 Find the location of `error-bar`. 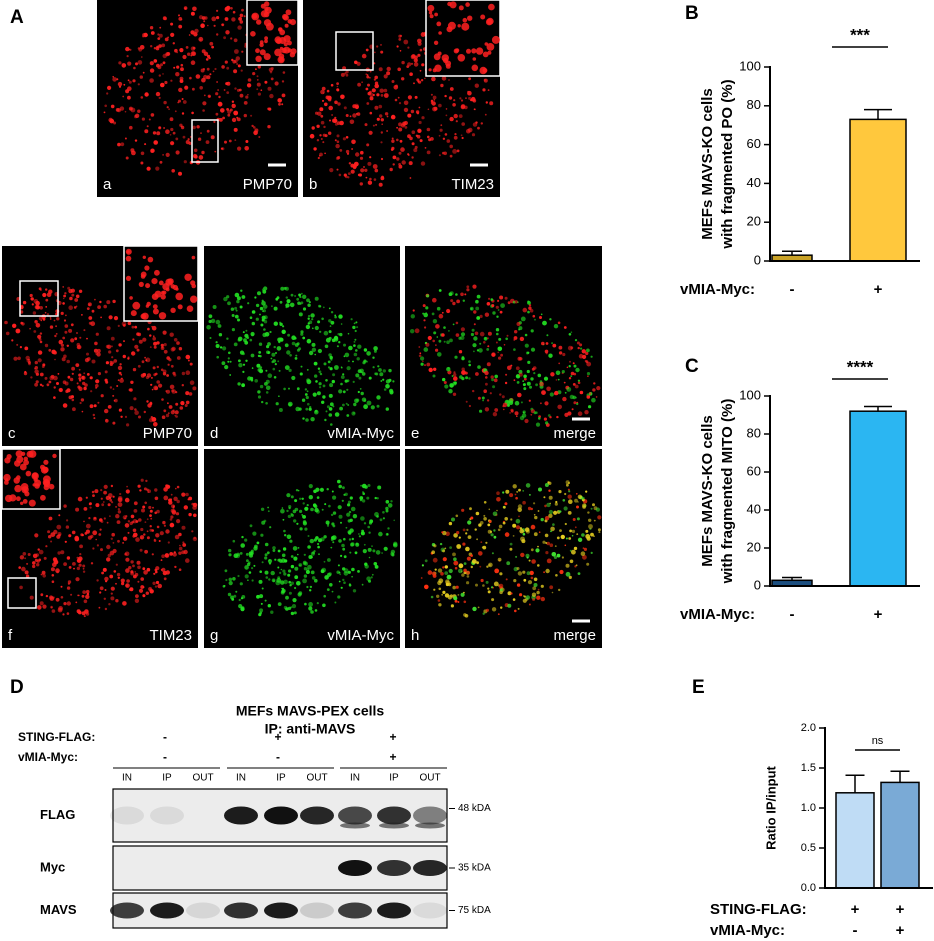

error-bar is located at coordinates (792, 578).